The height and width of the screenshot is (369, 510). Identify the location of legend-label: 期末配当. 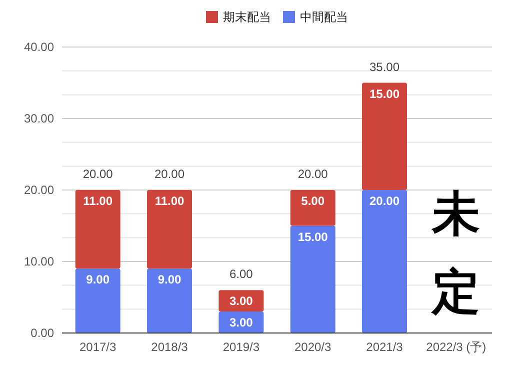
(247, 17).